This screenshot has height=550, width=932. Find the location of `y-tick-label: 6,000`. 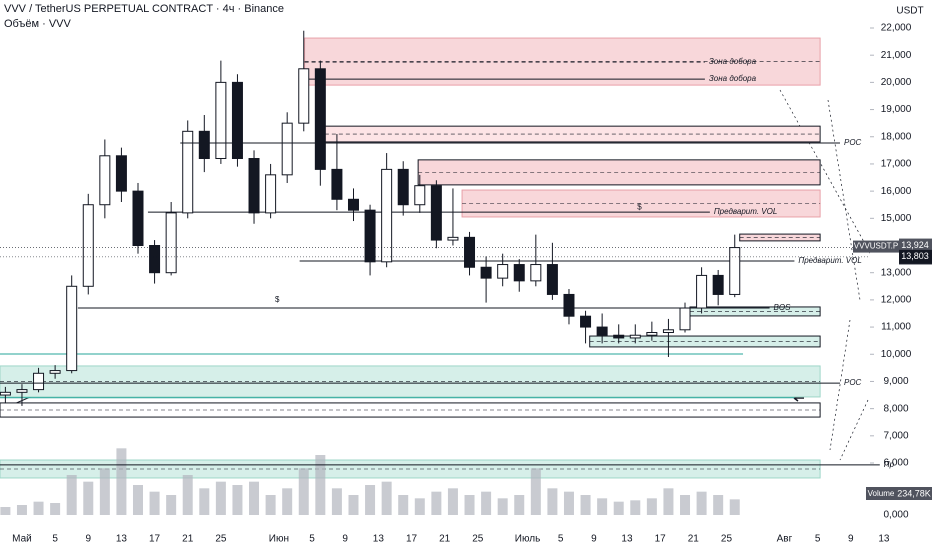

y-tick-label: 6,000 is located at coordinates (895, 463).